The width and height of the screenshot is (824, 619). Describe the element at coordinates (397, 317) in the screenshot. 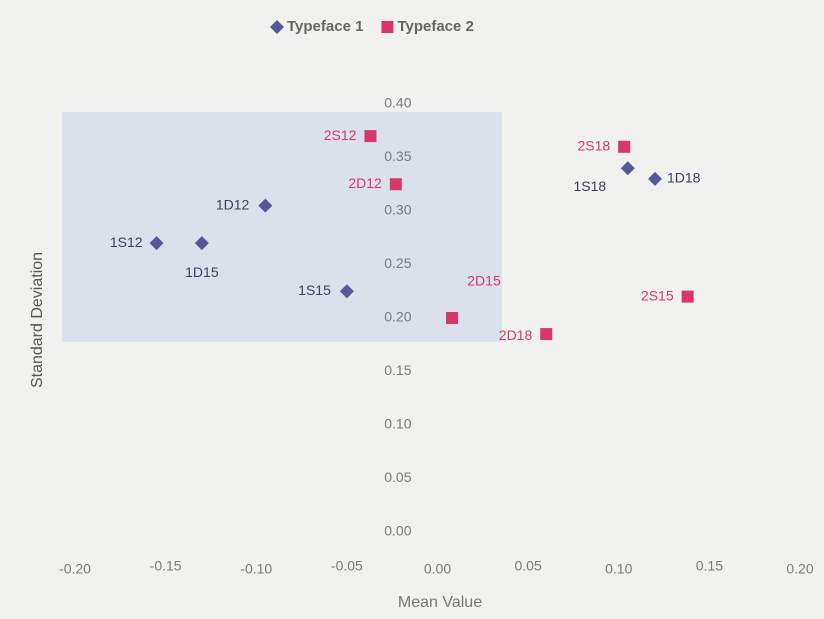

I see `y-tick-label: 0.20` at that location.